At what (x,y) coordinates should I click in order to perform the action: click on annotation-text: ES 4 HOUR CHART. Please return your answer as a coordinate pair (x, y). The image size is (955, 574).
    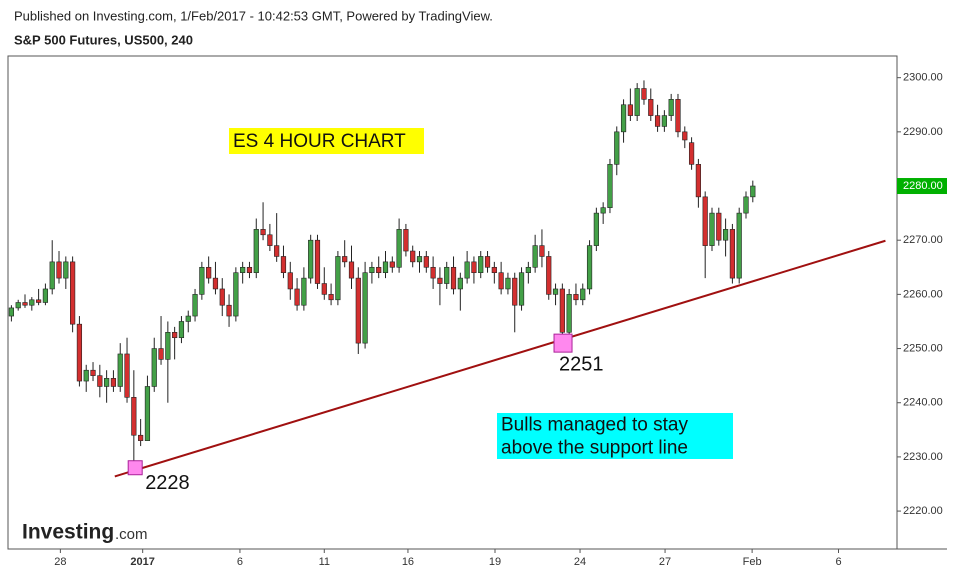
    Looking at the image, I should click on (319, 141).